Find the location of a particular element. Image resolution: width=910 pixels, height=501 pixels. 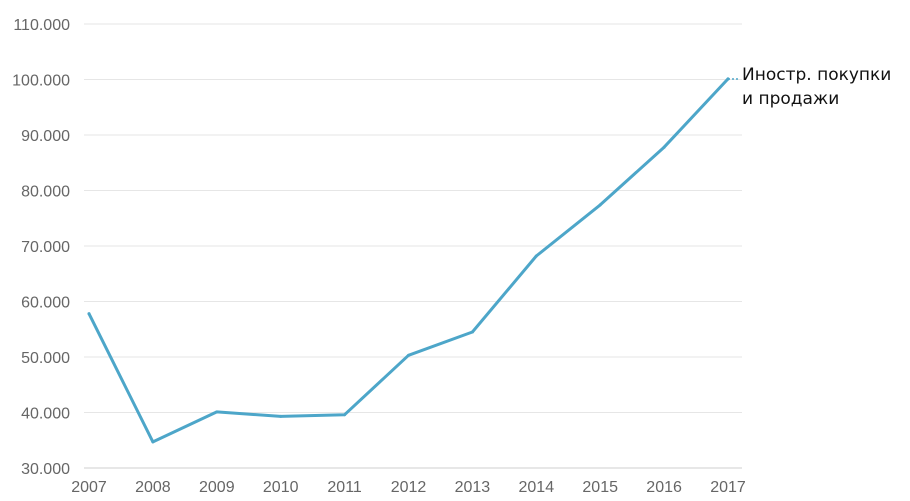

x-tick-label: 2008 is located at coordinates (153, 487).